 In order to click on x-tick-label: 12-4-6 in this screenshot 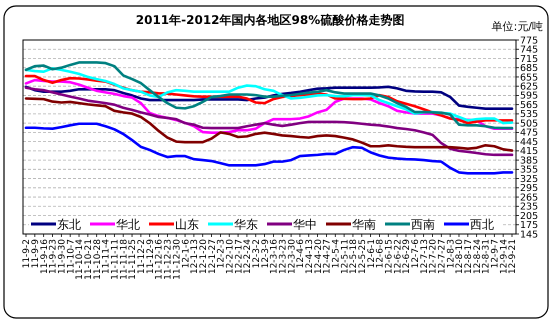, I will do `click(301, 253)`.